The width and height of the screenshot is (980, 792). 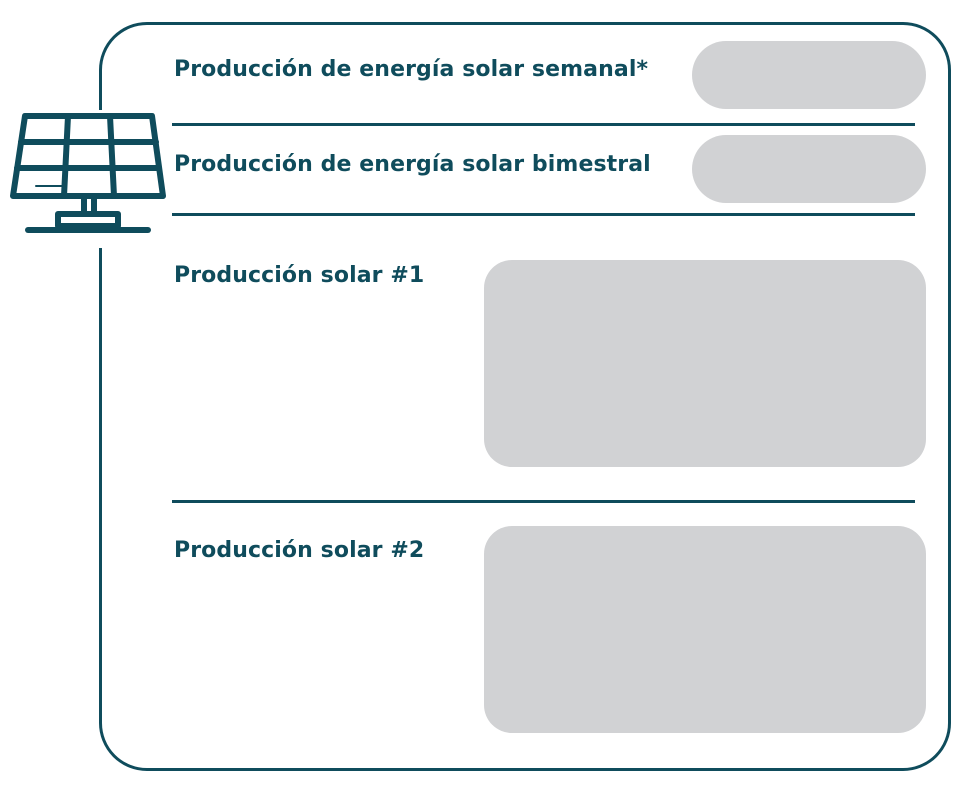 I want to click on solar-production-1-field, so click(x=705, y=363).